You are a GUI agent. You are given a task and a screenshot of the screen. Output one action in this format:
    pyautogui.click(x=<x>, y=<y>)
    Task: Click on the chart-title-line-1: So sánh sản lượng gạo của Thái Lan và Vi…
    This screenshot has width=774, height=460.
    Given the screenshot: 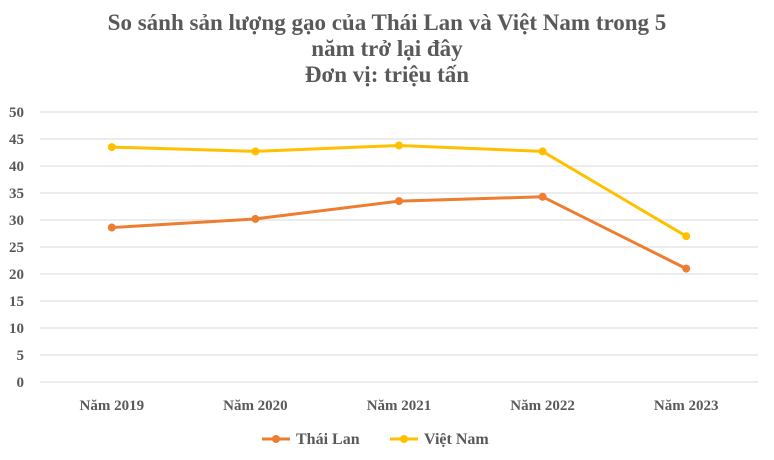 What is the action you would take?
    pyautogui.click(x=387, y=22)
    